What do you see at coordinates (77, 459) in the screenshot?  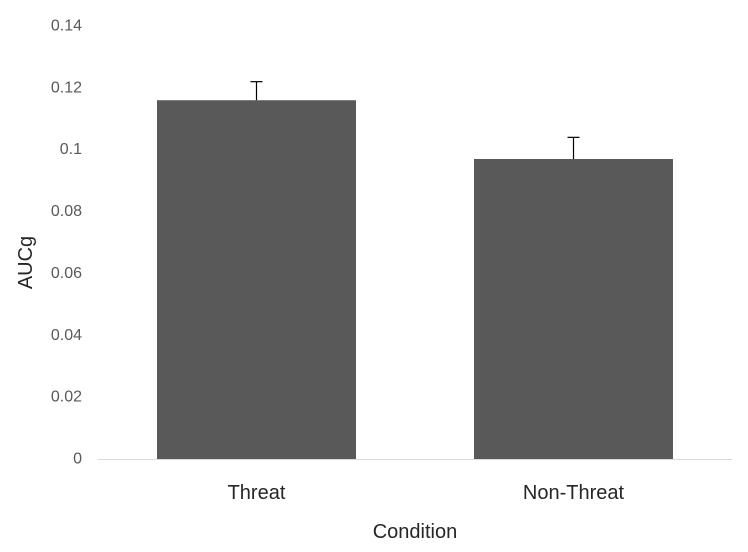 I see `y-tick-label: 0` at bounding box center [77, 459].